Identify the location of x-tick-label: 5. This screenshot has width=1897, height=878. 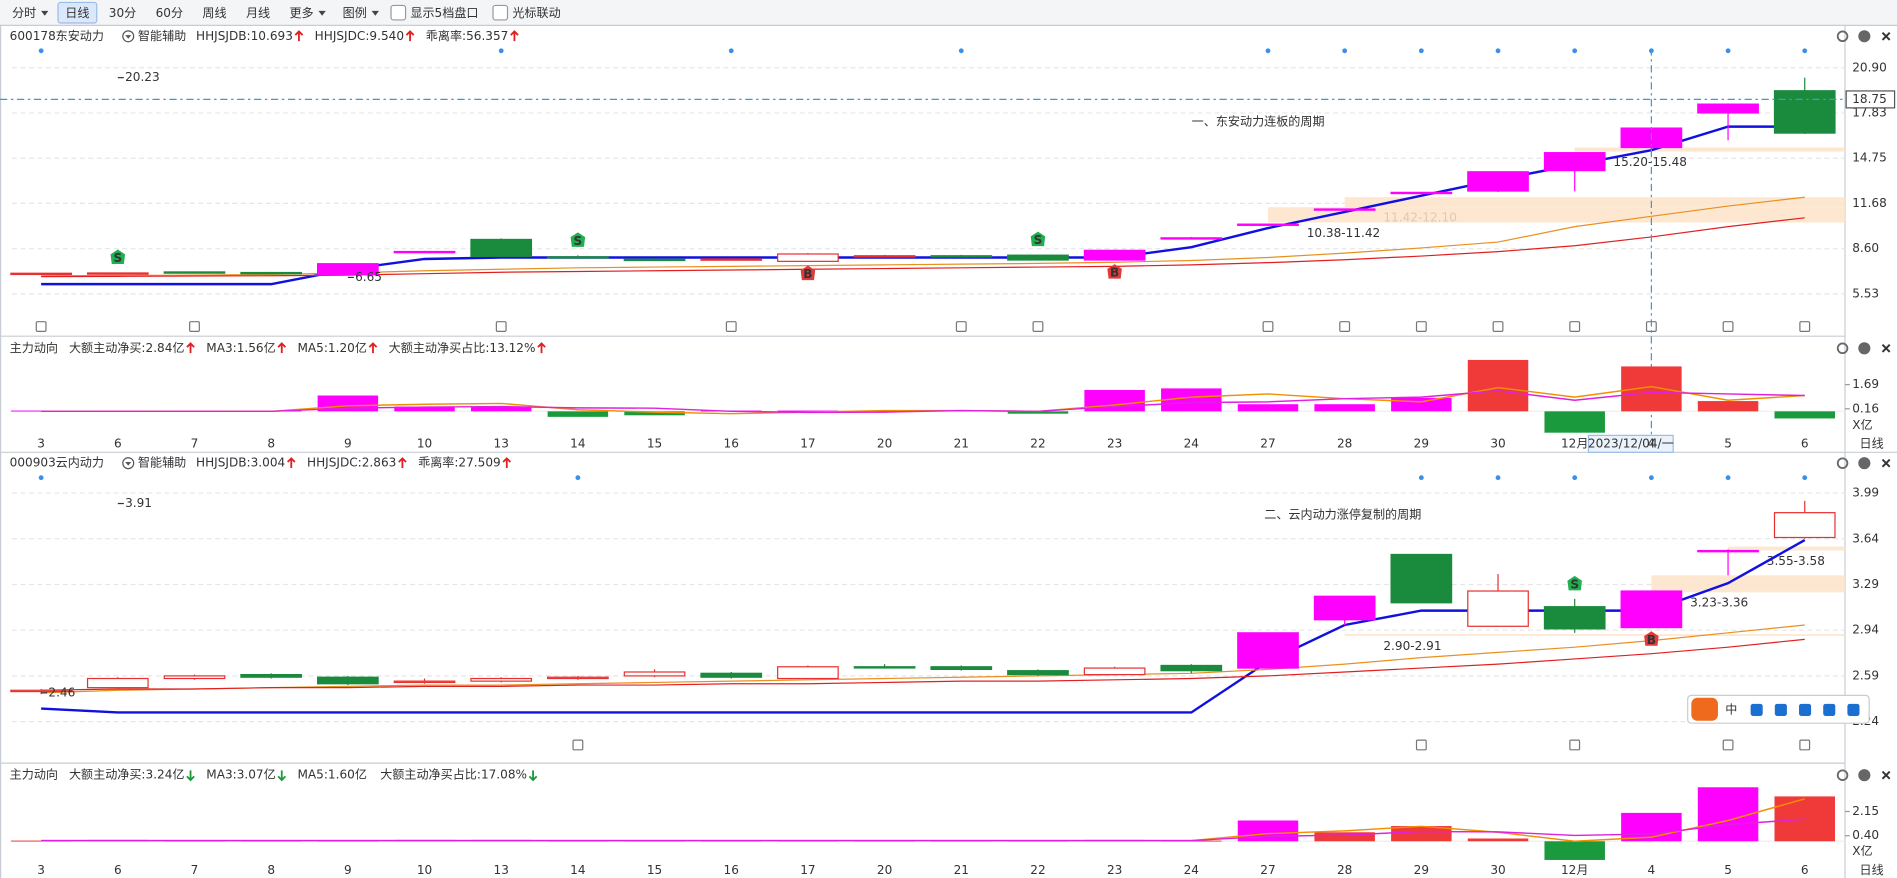
(1728, 870).